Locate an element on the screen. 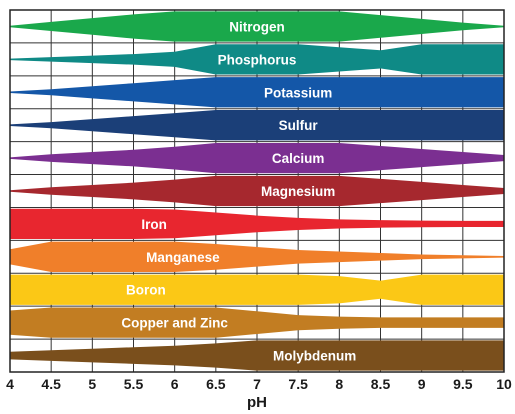  band-nitrogen is located at coordinates (257, 26).